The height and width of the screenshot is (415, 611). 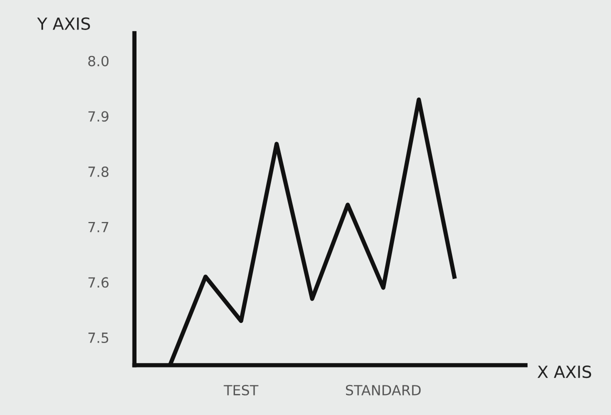 I want to click on y-tick-label: 7.9, so click(x=98, y=116).